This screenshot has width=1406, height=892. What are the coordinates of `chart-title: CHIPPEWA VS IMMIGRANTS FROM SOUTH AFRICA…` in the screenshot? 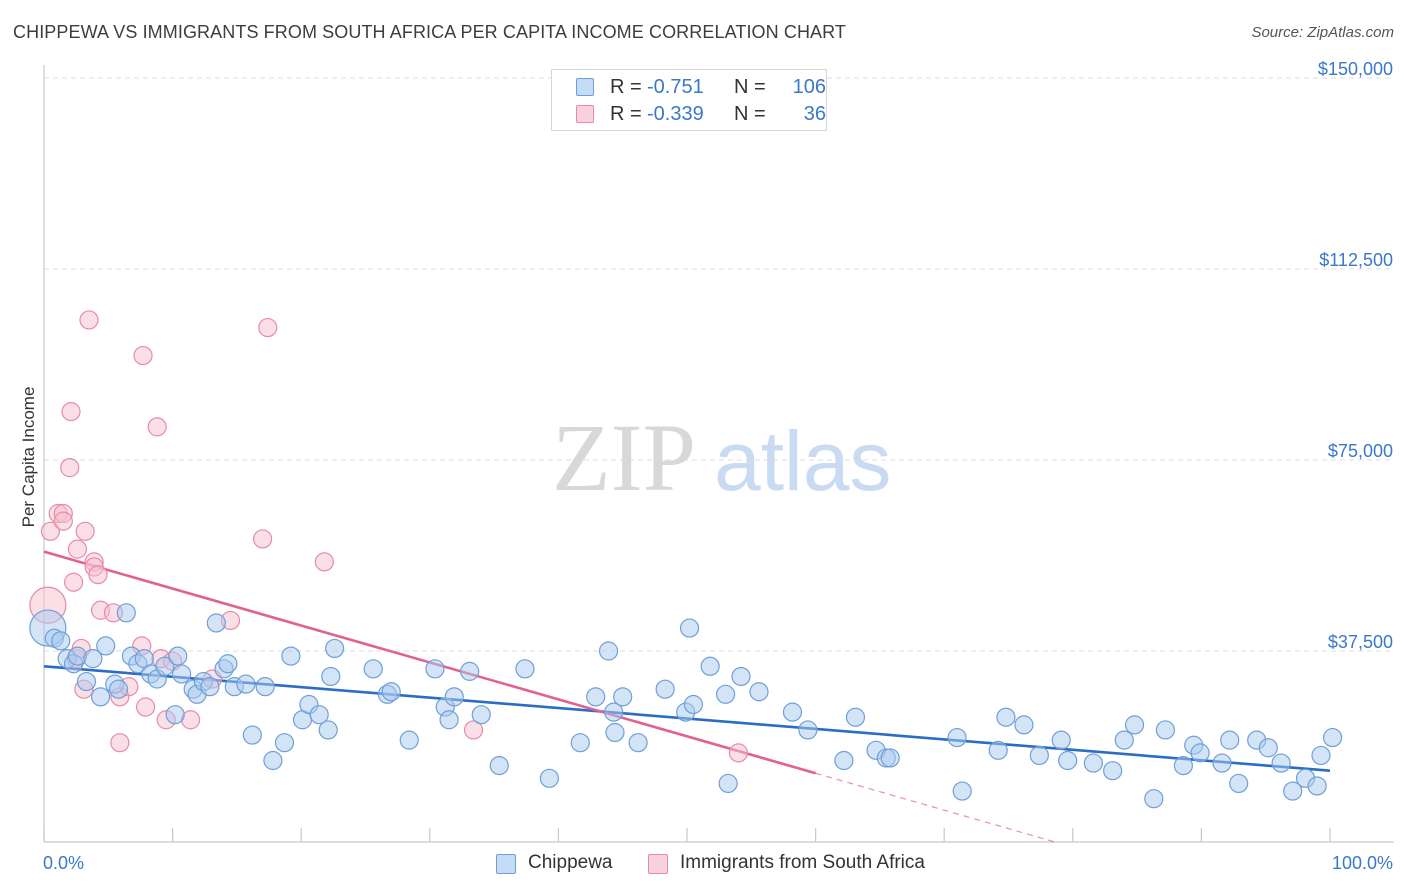 It's located at (430, 32).